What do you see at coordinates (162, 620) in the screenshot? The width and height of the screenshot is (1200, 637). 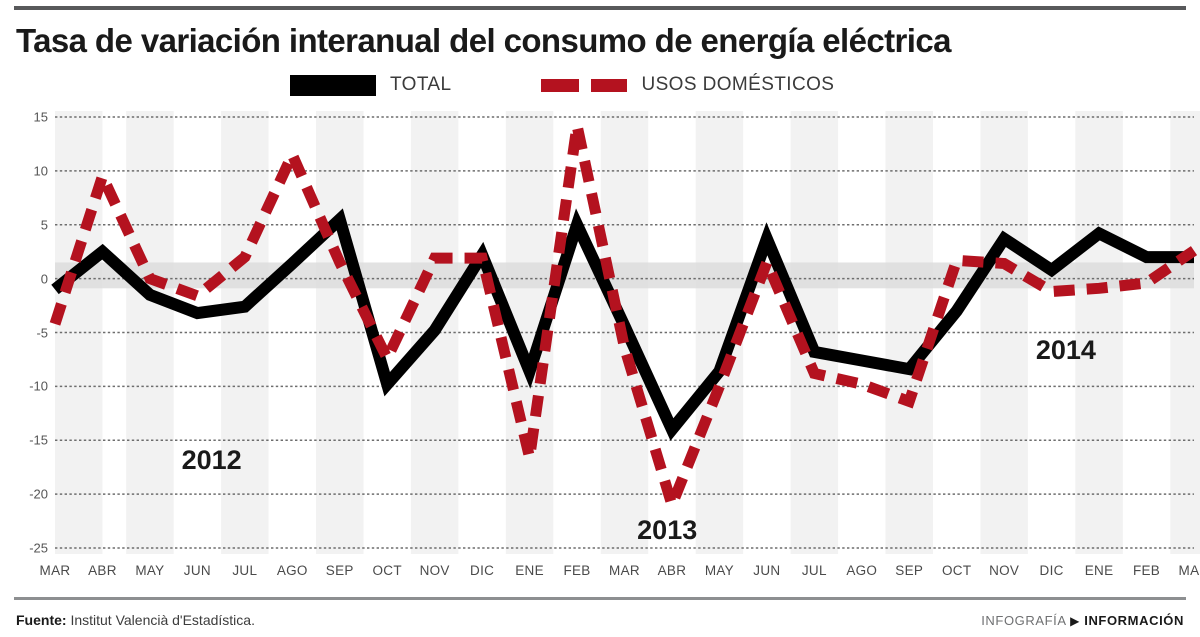 I see `source-text: Institut Valencià d'Estadística.` at bounding box center [162, 620].